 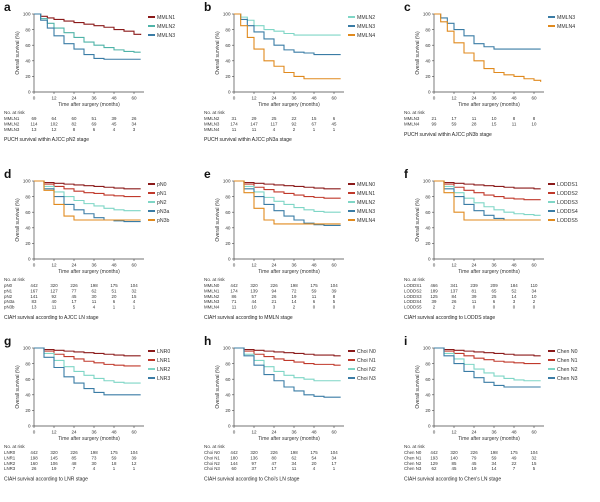 I want to click on legend-label: Chen N2, so click(x=567, y=370).